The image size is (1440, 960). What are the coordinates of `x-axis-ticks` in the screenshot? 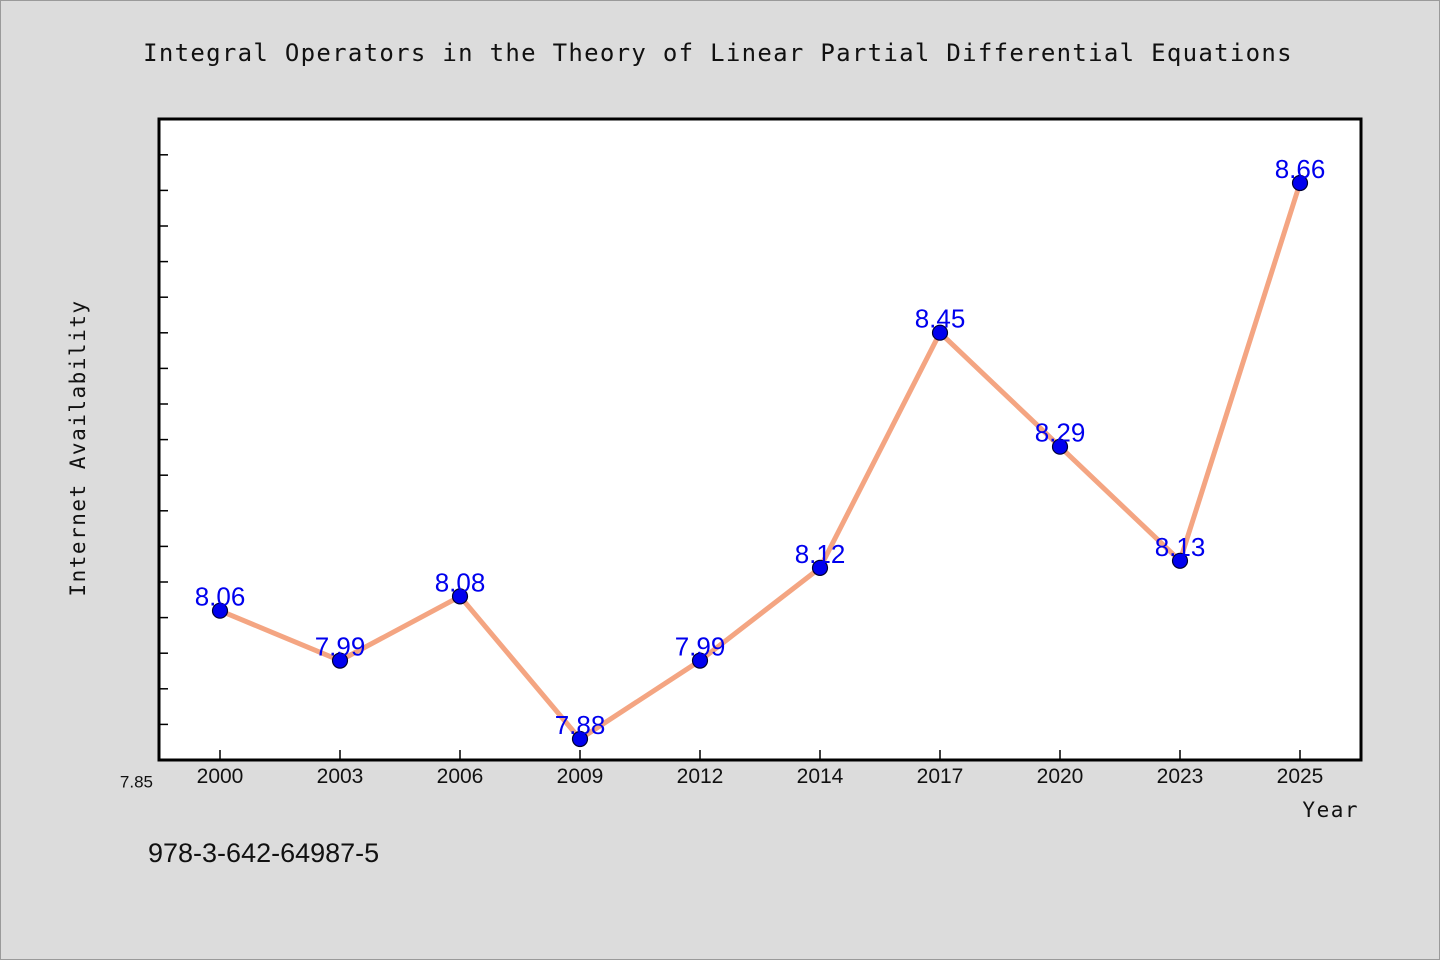 It's located at (760, 755).